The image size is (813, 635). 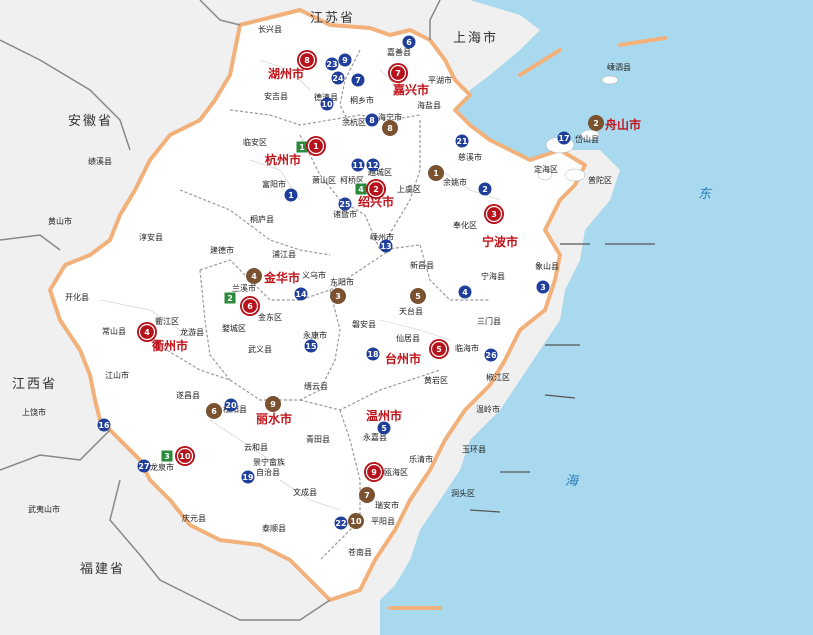 I want to click on green-marker-square, so click(x=230, y=298).